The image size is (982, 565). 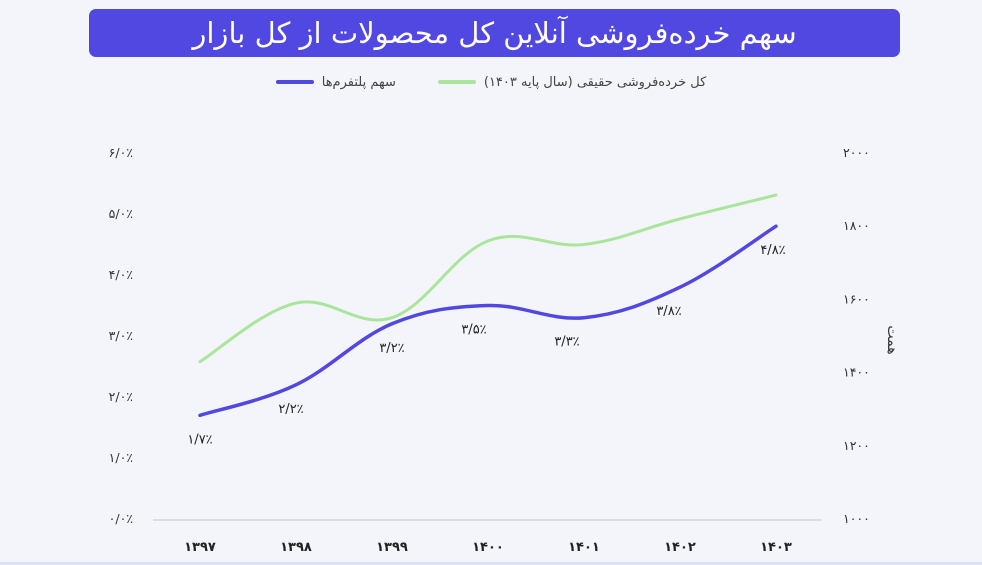 What do you see at coordinates (121, 335) in the screenshot?
I see `y-left-tick-label: ۳/۰٪` at bounding box center [121, 335].